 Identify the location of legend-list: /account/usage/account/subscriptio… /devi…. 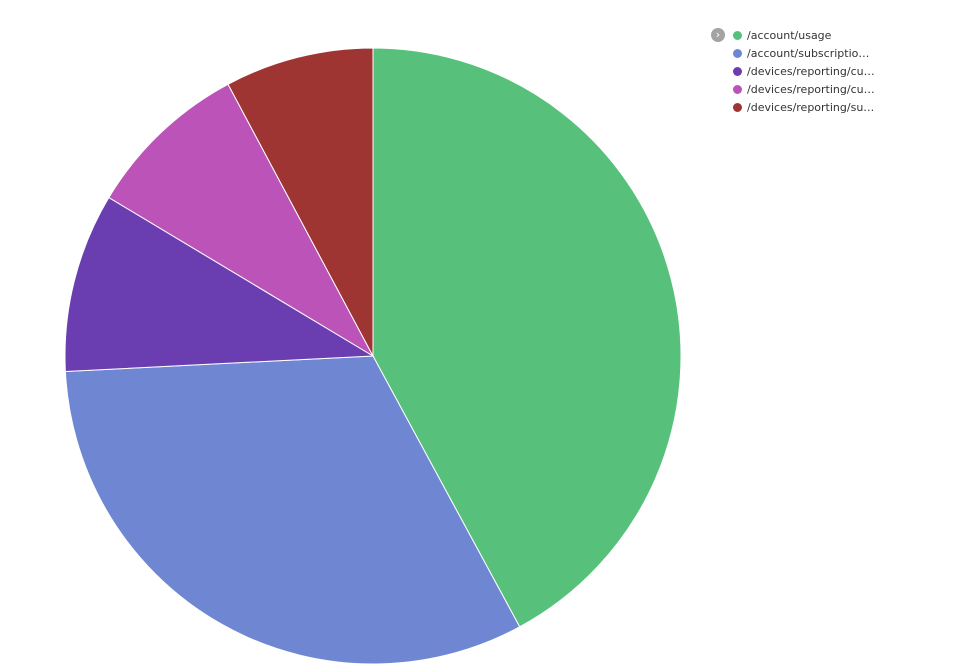
(804, 71).